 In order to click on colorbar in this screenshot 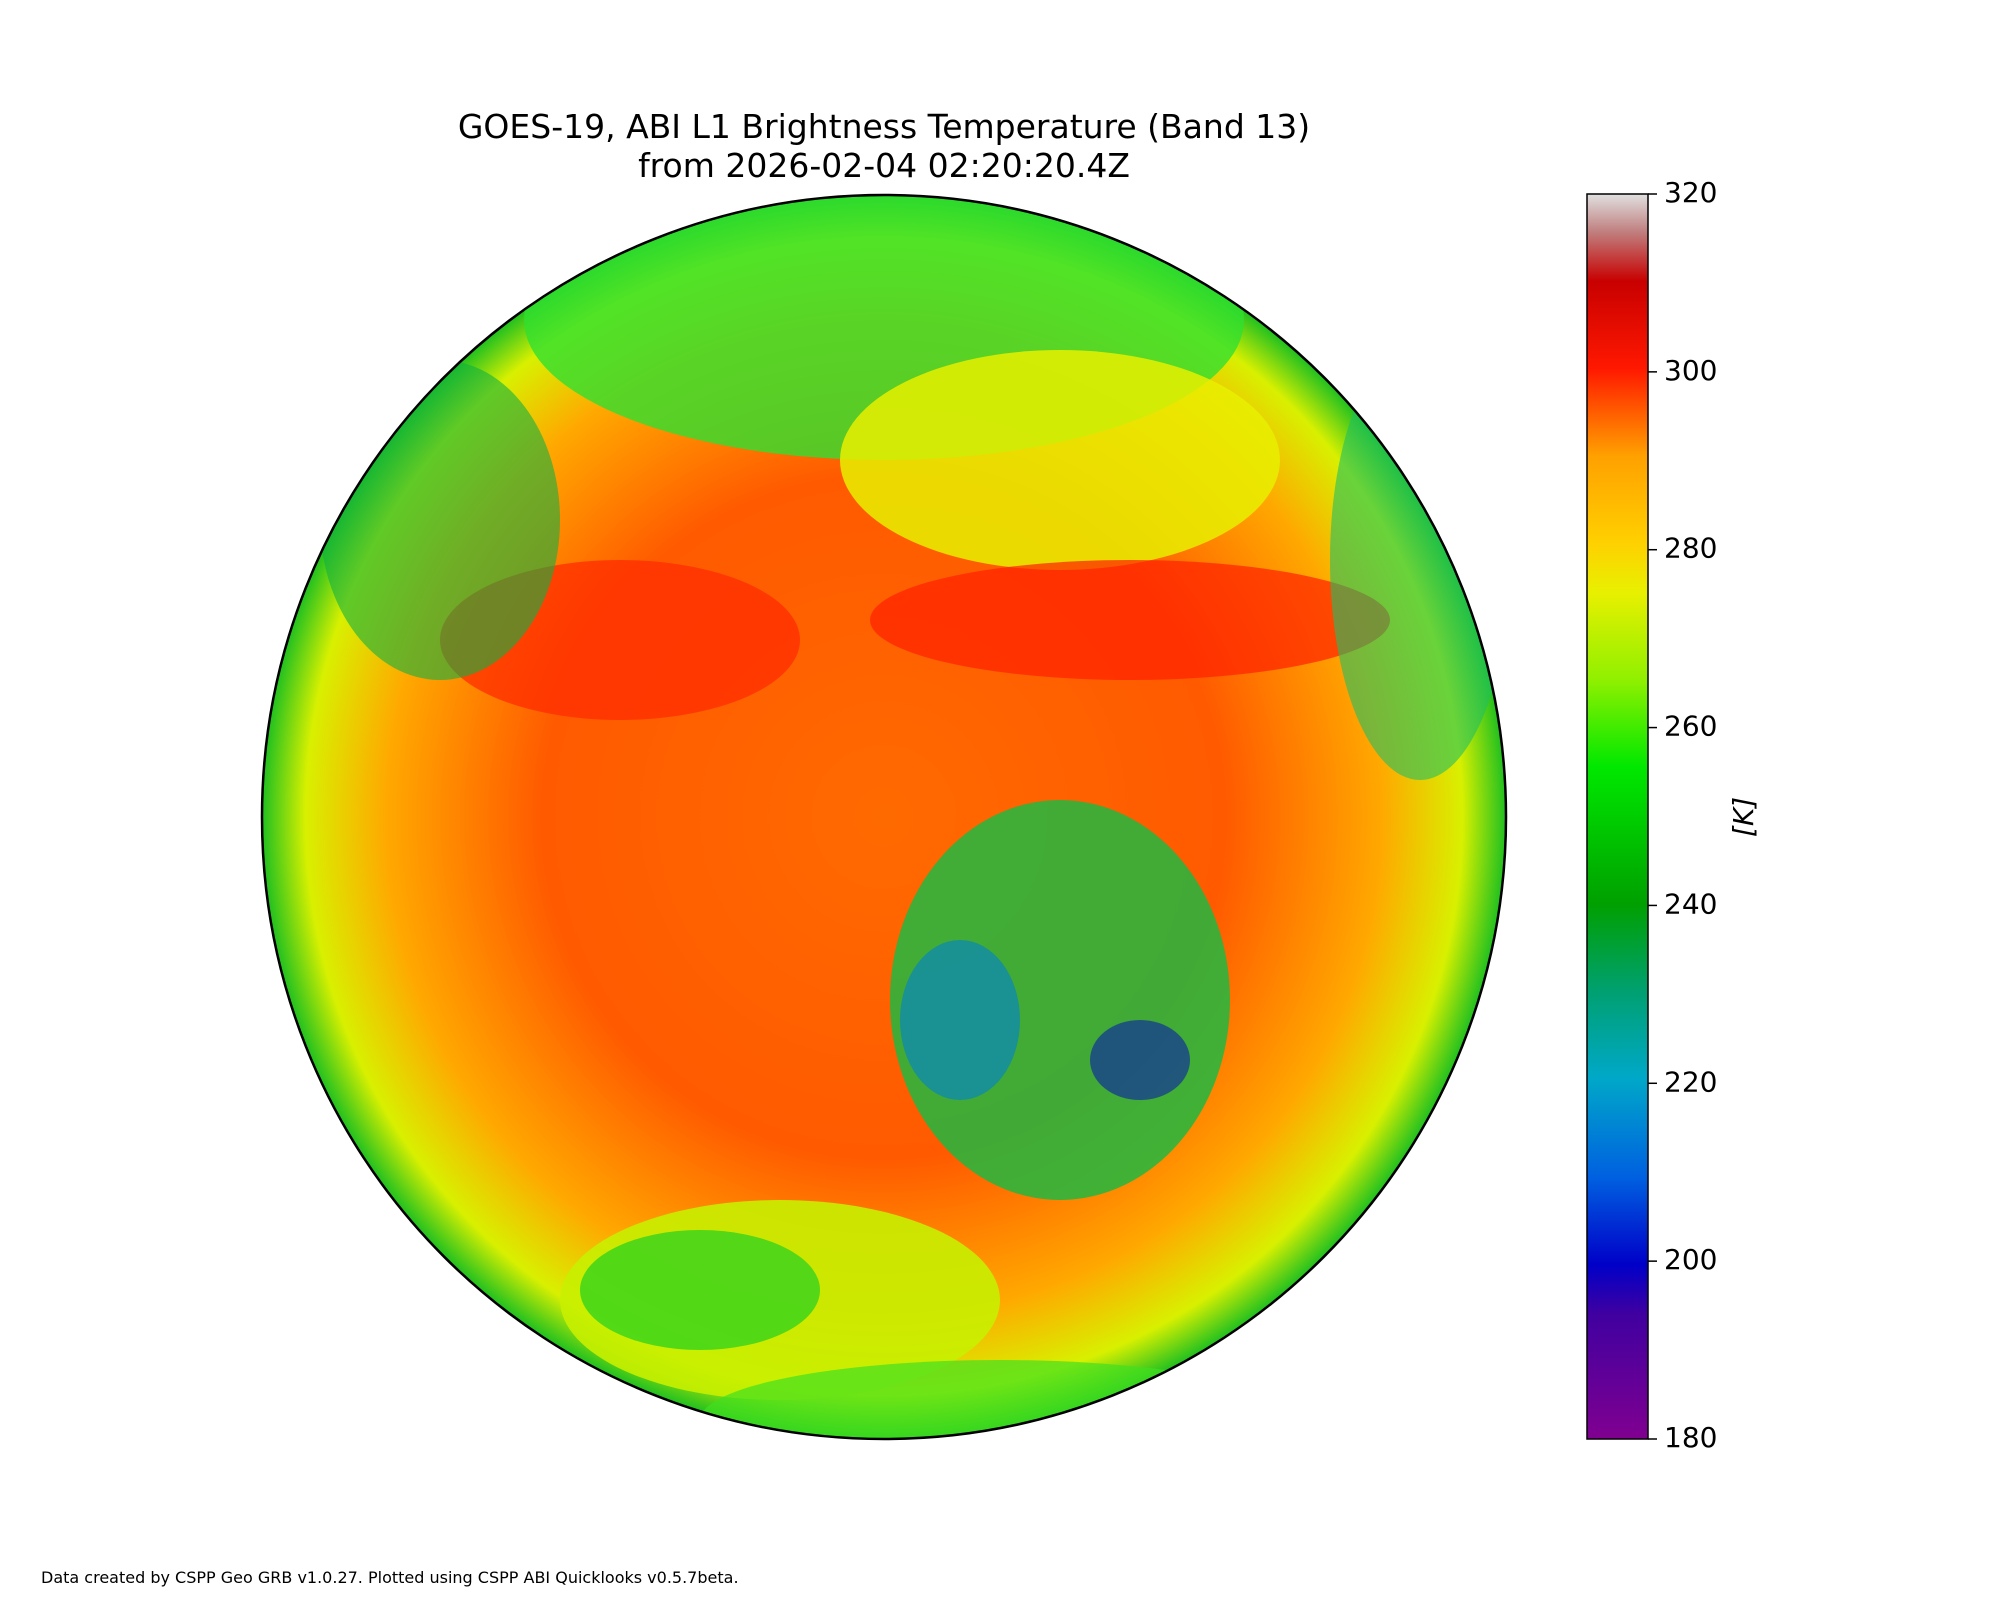, I will do `click(1617, 816)`.